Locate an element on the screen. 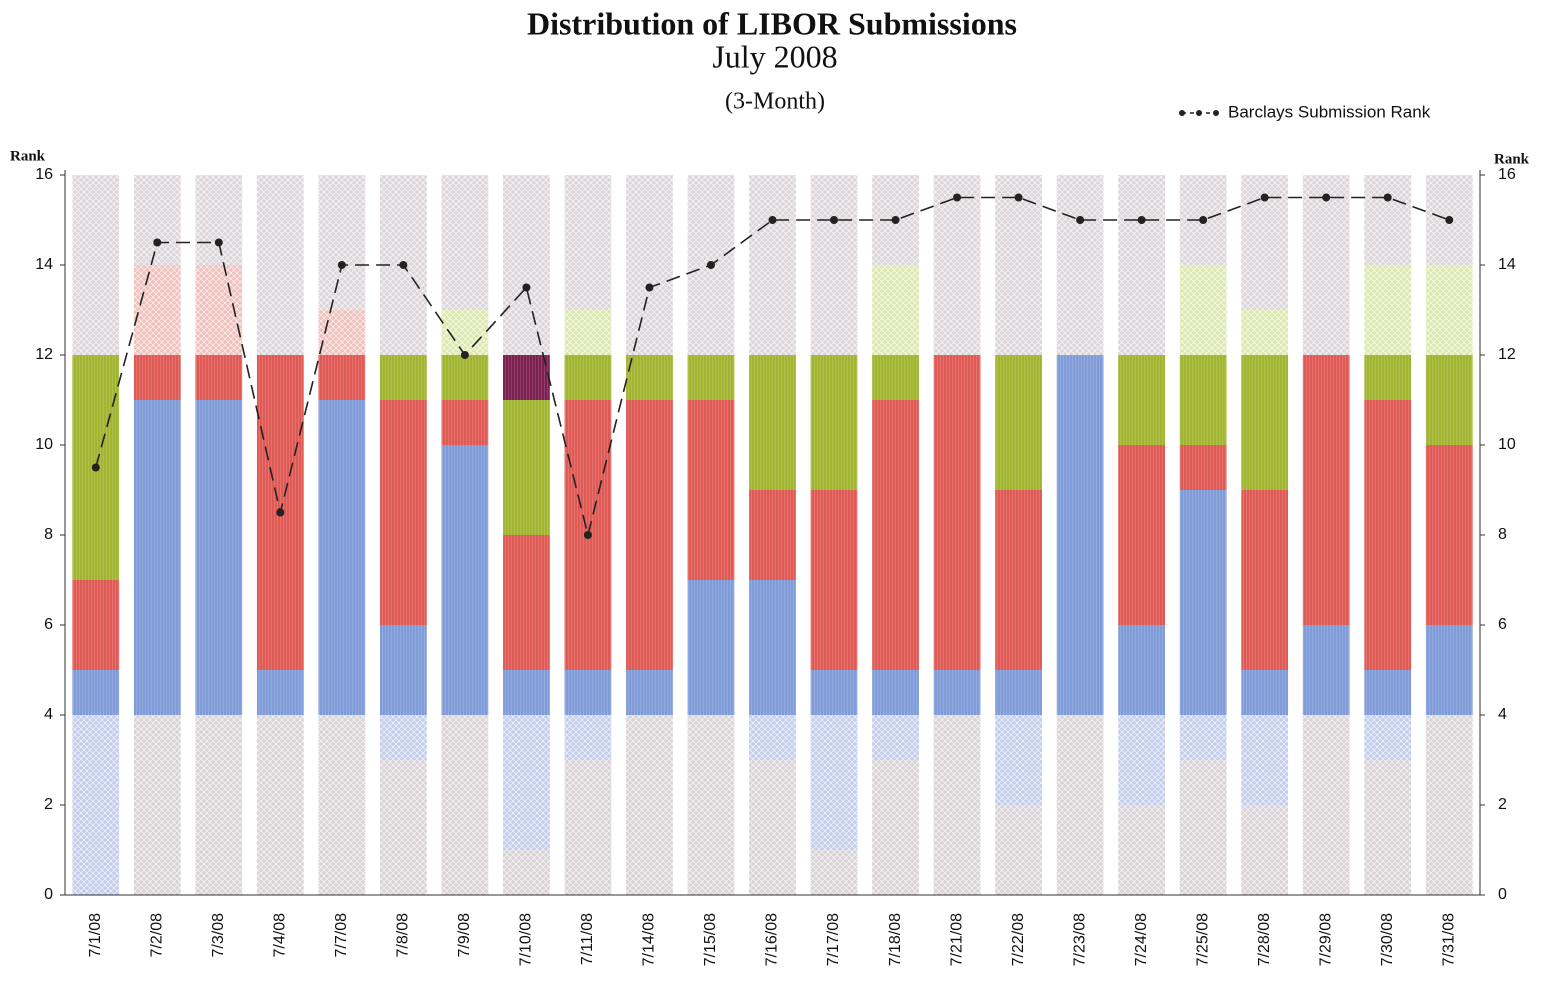 The image size is (1542, 981). y2-tick-label: 4 is located at coordinates (1502, 714).